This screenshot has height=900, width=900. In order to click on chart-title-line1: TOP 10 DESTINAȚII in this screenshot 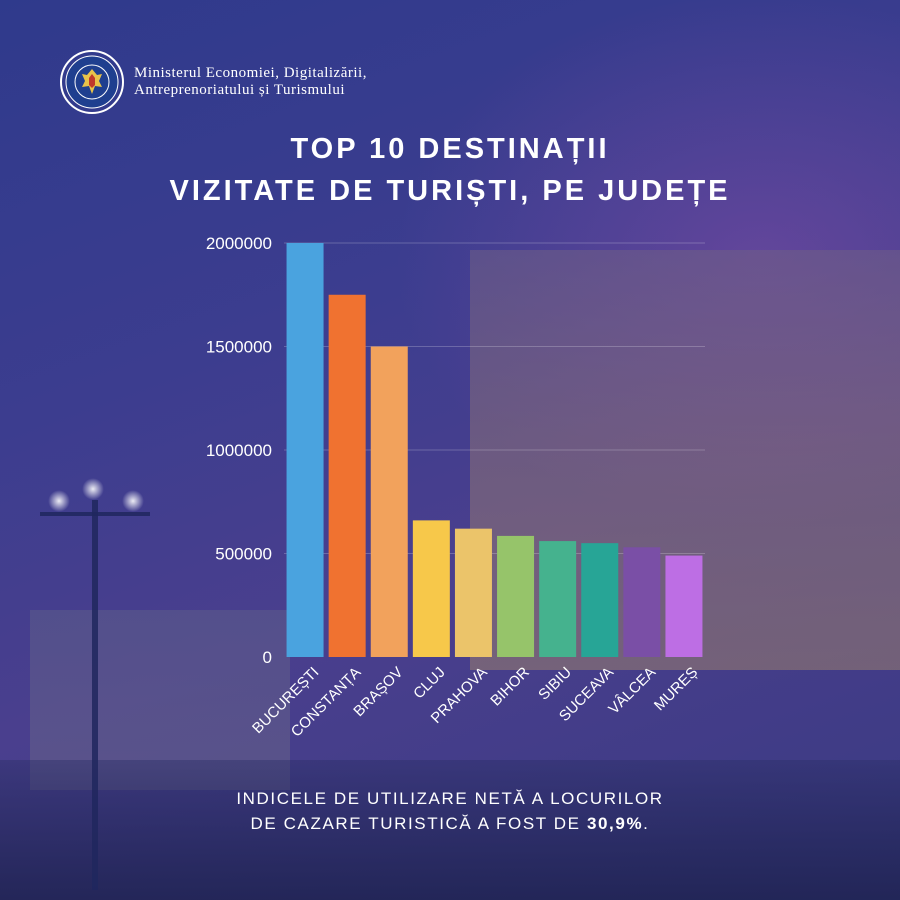, I will do `click(450, 149)`.